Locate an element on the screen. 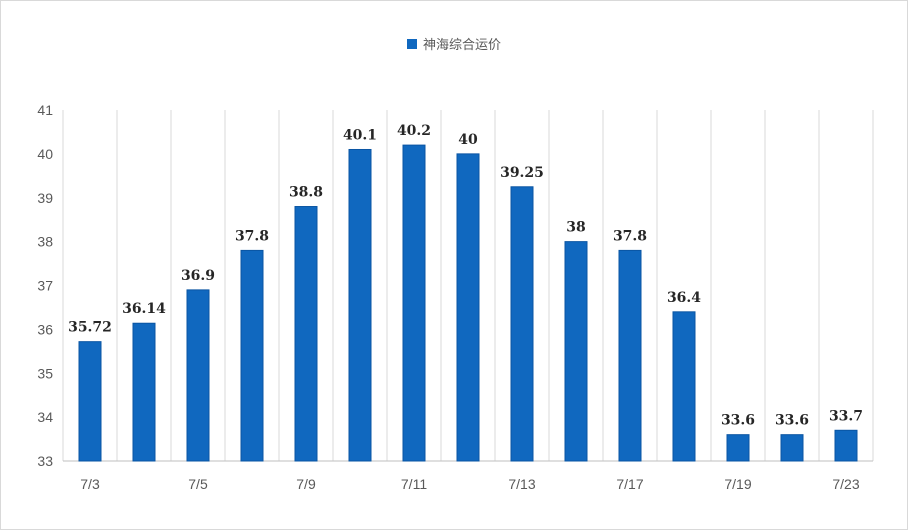 This screenshot has height=530, width=908. y-tick-label: 35 is located at coordinates (45, 373).